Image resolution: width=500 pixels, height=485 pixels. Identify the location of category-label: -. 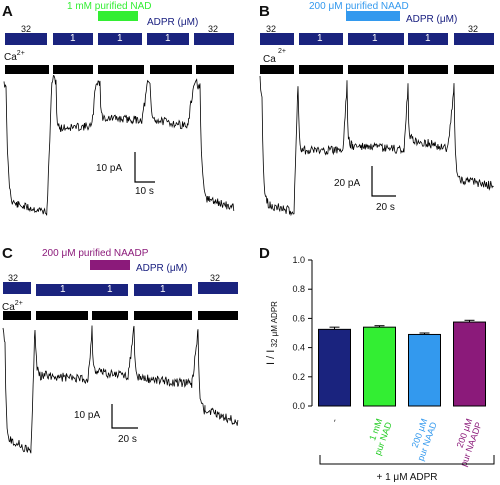
(334, 420).